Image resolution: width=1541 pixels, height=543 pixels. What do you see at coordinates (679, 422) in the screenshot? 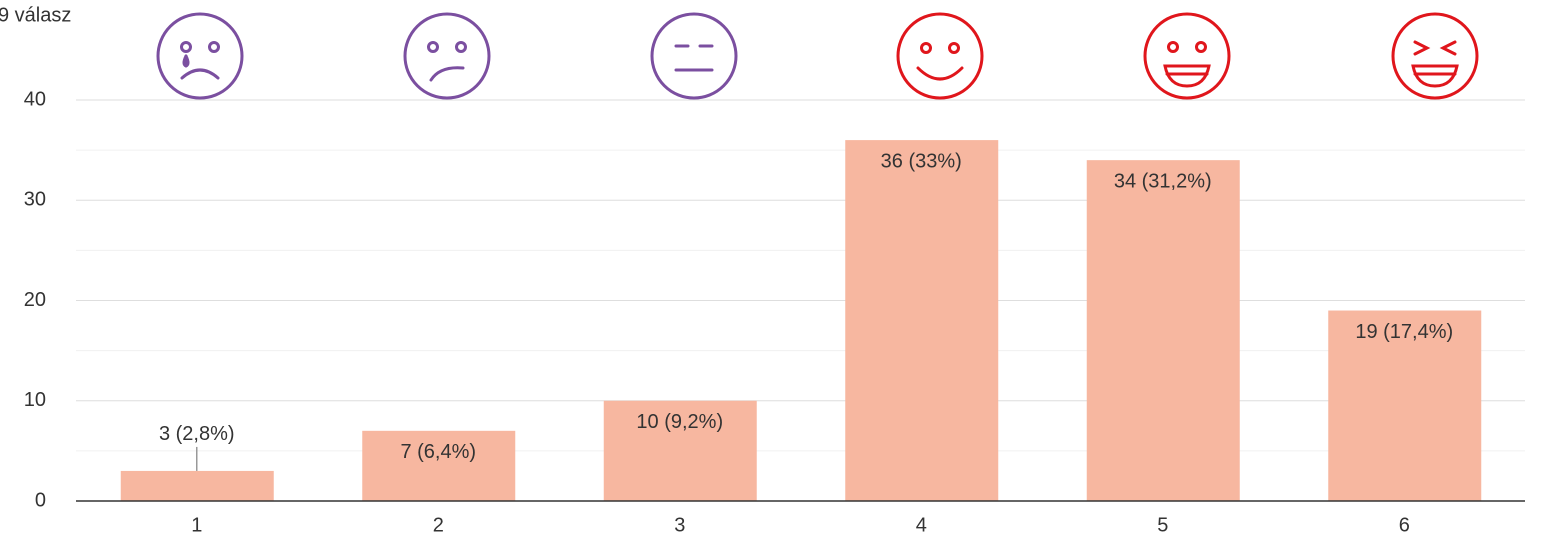
I see `data-label: 10 (9,2%)` at bounding box center [679, 422].